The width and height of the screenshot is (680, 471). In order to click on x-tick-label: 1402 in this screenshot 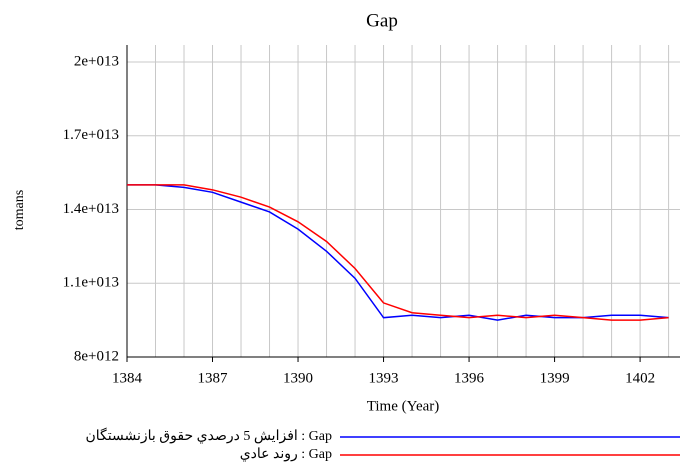, I will do `click(640, 378)`.